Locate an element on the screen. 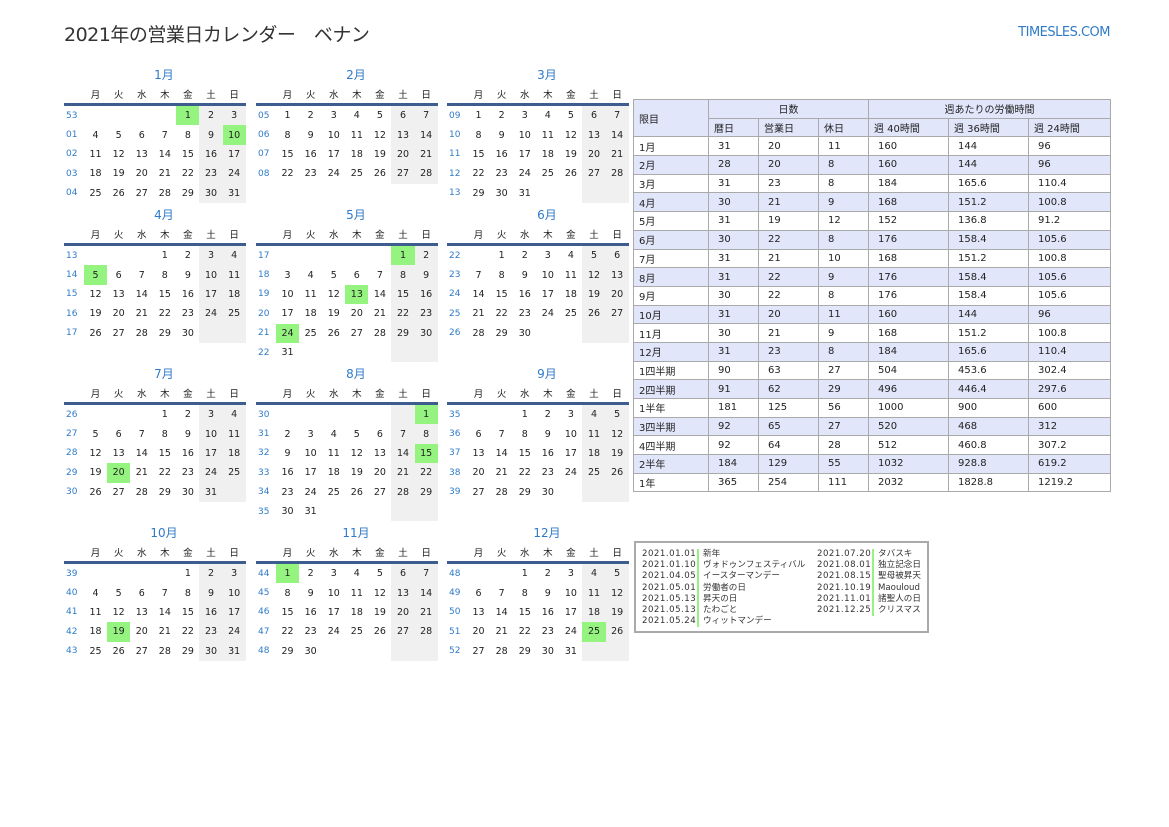 Image resolution: width=1169 pixels, height=827 pixels. week-row: 17 26 27 28 29 30 is located at coordinates (155, 333).